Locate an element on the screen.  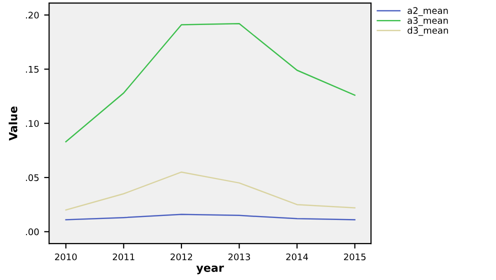
x-tick-label: 2015 is located at coordinates (355, 256).